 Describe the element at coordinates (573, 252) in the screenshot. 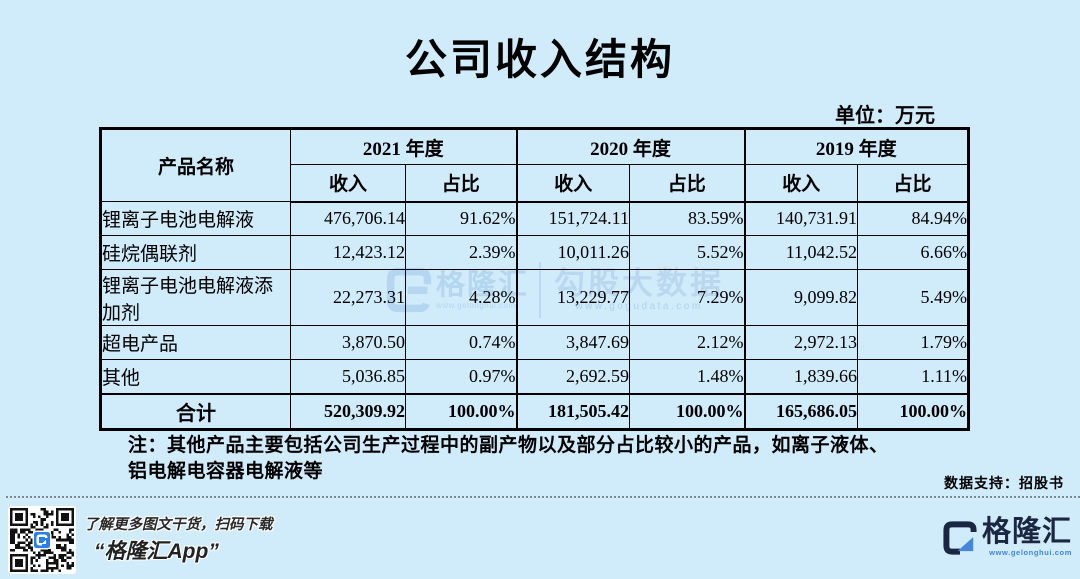

I see `cell-value: 10,011.26` at that location.